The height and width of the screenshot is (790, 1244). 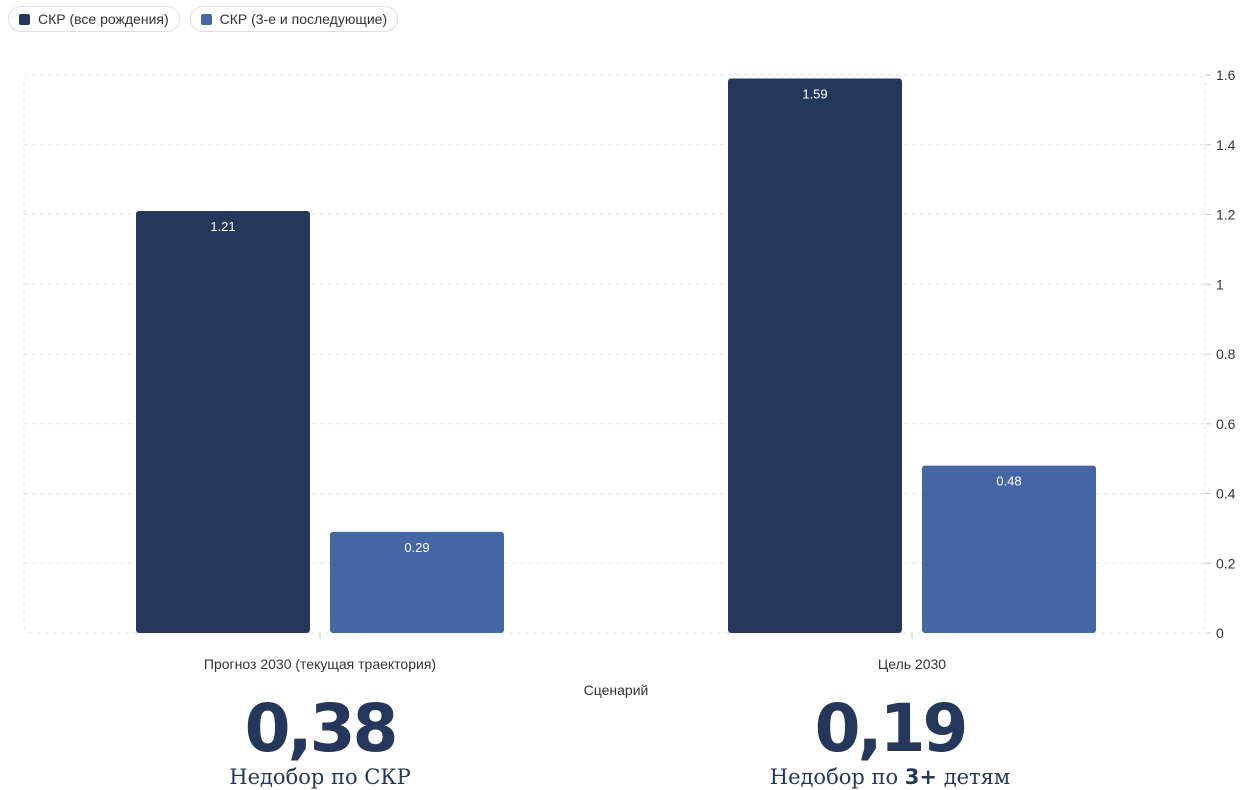 I want to click on legend-swatch-all-births, so click(x=24, y=19).